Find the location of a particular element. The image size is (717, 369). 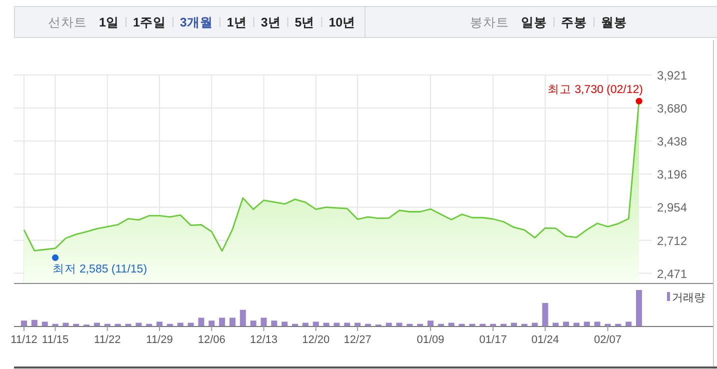

x-tick-label: 11/15 is located at coordinates (55, 340).